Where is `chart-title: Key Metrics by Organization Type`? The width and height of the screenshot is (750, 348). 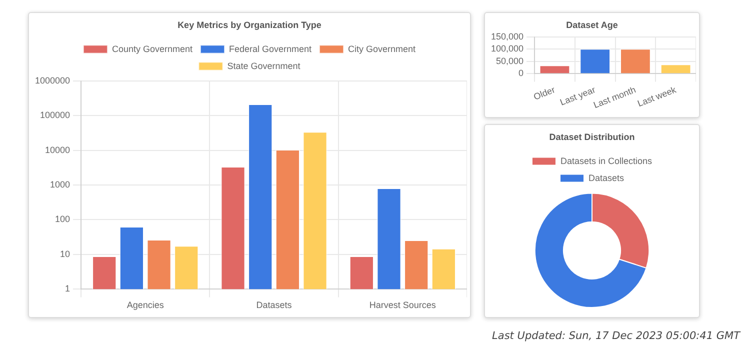
chart-title: Key Metrics by Organization Type is located at coordinates (250, 25).